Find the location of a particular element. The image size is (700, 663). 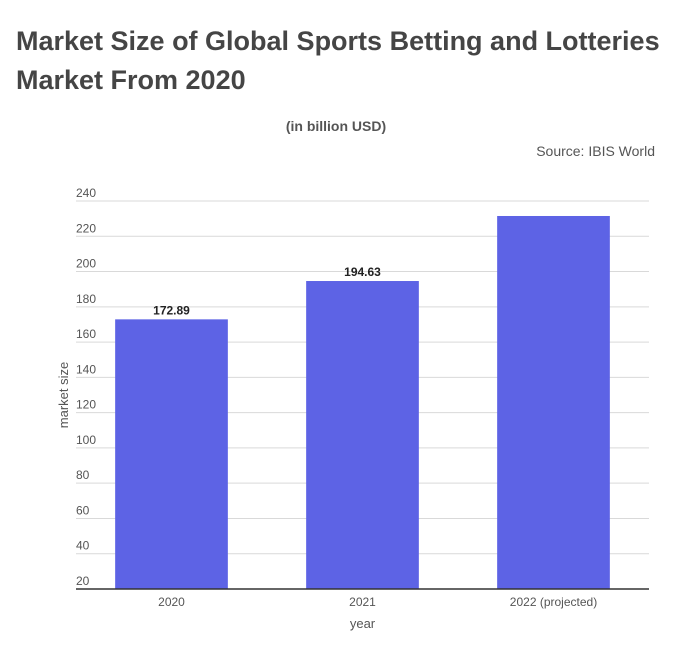

y-tick-label: 240 is located at coordinates (86, 193).